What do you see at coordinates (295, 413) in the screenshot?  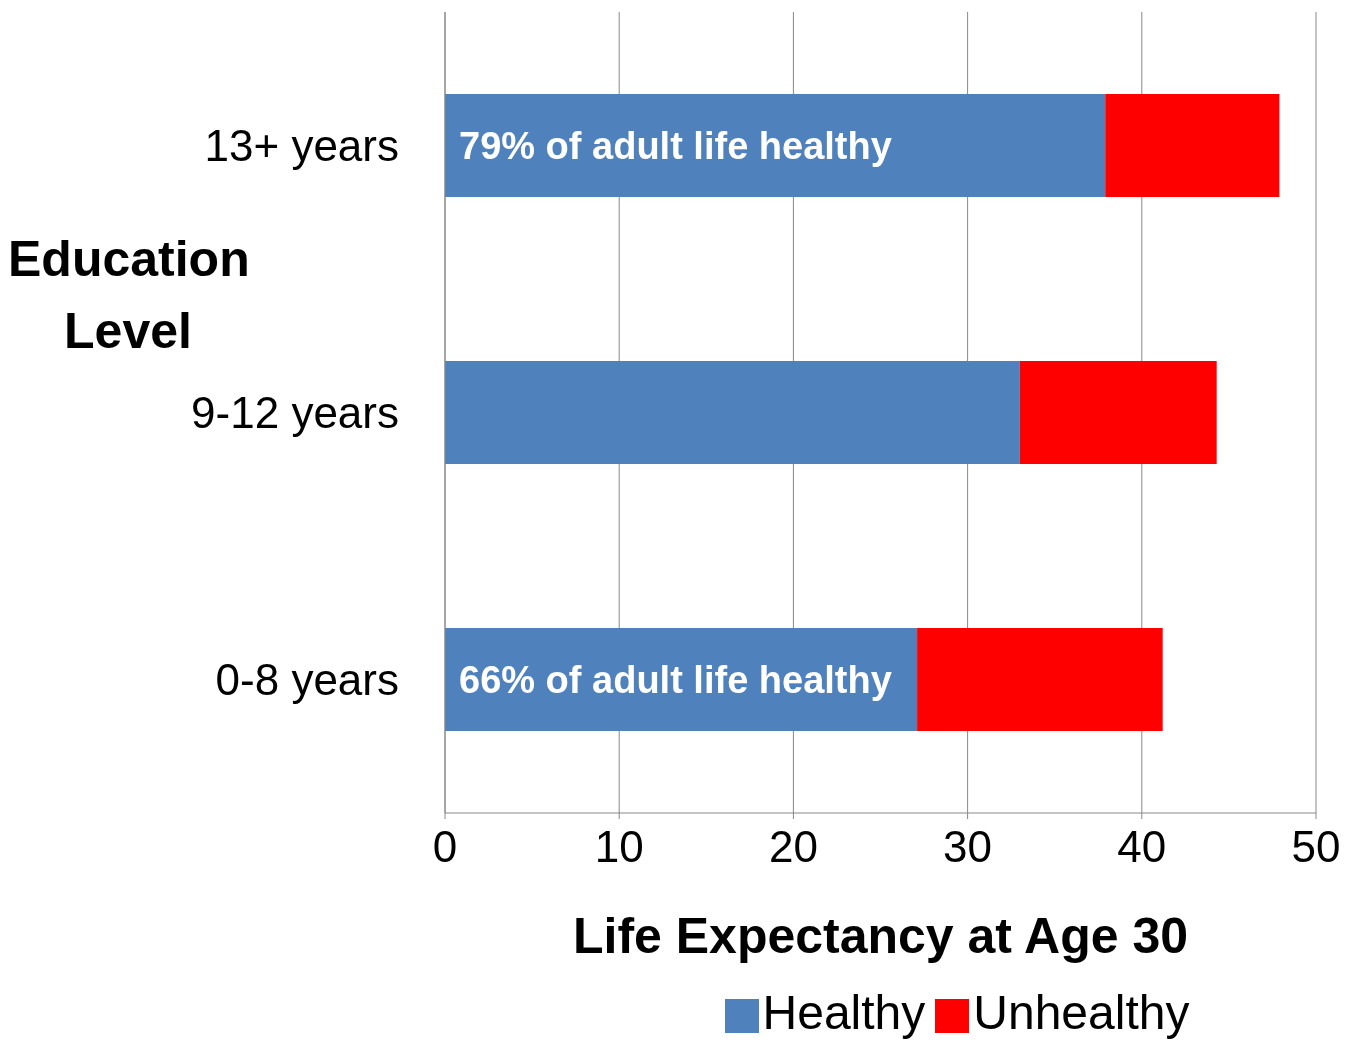 I see `y-tick-label: 9-12 years` at bounding box center [295, 413].